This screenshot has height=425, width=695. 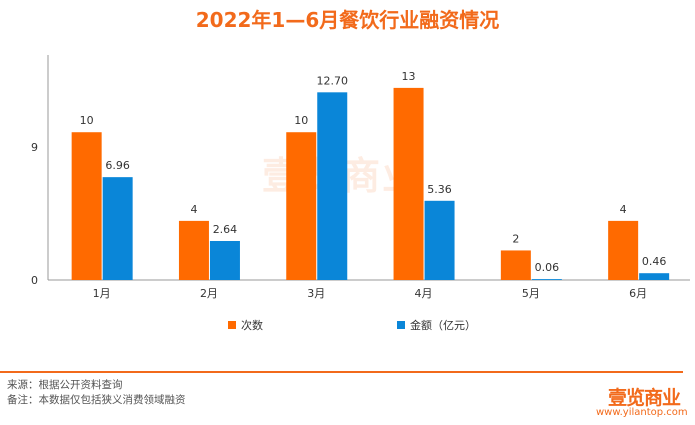 What do you see at coordinates (96, 400) in the screenshot?
I see `note-text: 备注：本数据仅包括狭义消费领域融资` at bounding box center [96, 400].